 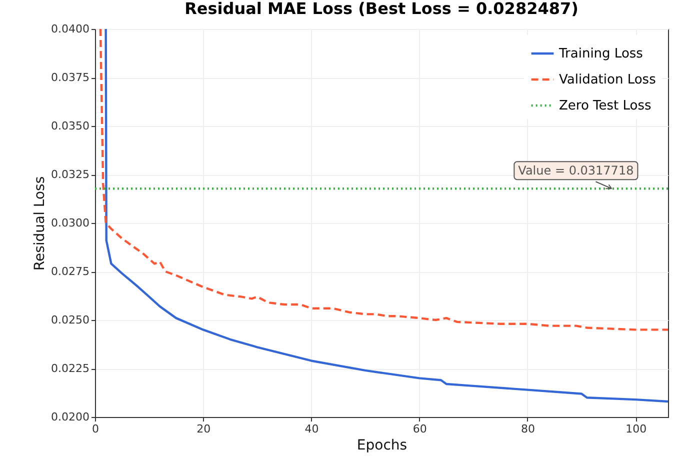 What do you see at coordinates (70, 77) in the screenshot?
I see `y-tick-label: 0.0375` at bounding box center [70, 77].